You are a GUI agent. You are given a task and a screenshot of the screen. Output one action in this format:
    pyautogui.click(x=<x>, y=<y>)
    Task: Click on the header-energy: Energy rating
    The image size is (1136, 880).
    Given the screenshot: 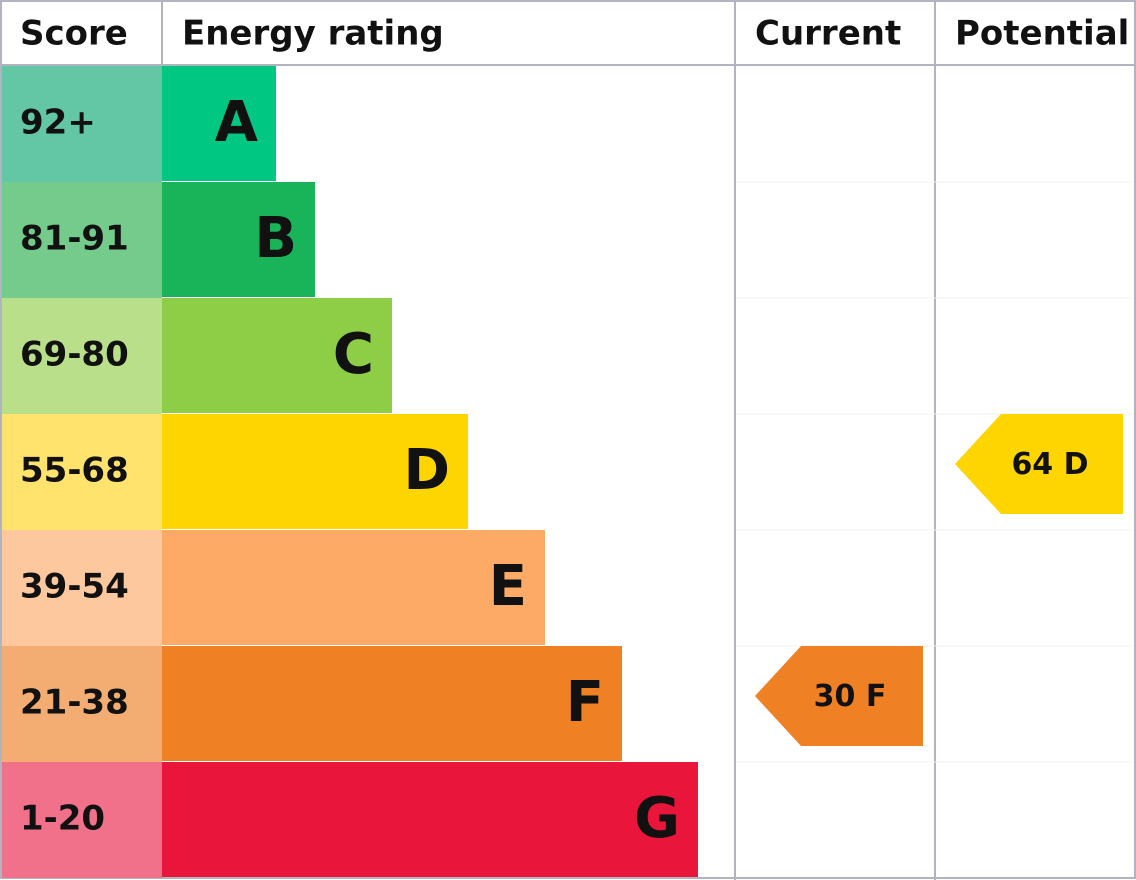 What is the action you would take?
    pyautogui.click(x=313, y=34)
    